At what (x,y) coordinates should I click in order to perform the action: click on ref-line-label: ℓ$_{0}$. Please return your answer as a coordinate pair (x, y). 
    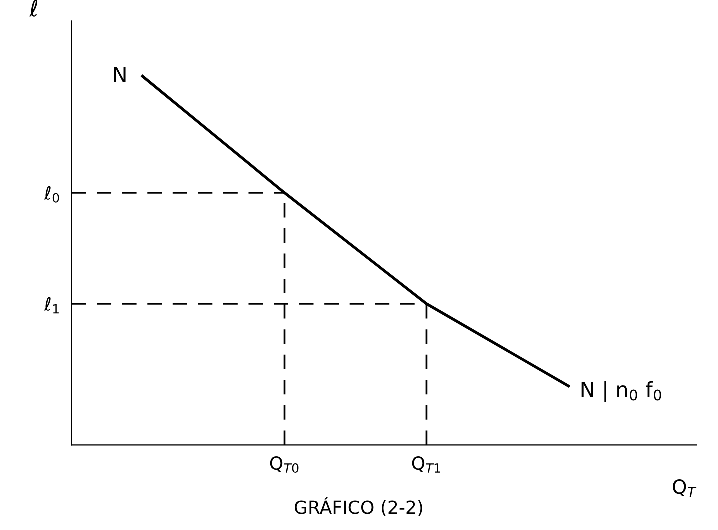
    Looking at the image, I should click on (52, 194).